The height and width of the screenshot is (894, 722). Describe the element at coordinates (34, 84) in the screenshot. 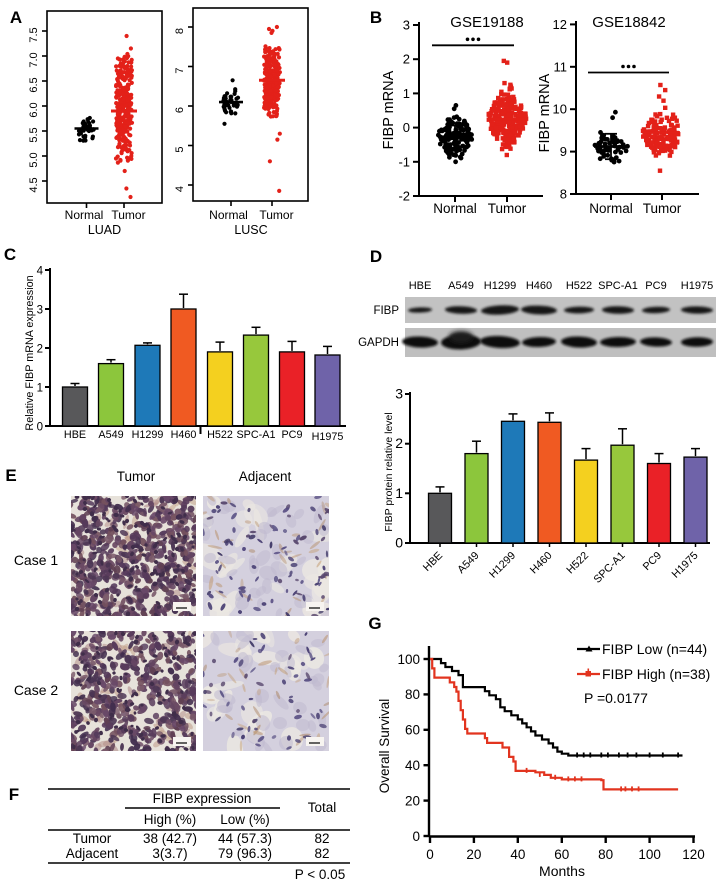

I see `svg-text: 6.5` at that location.